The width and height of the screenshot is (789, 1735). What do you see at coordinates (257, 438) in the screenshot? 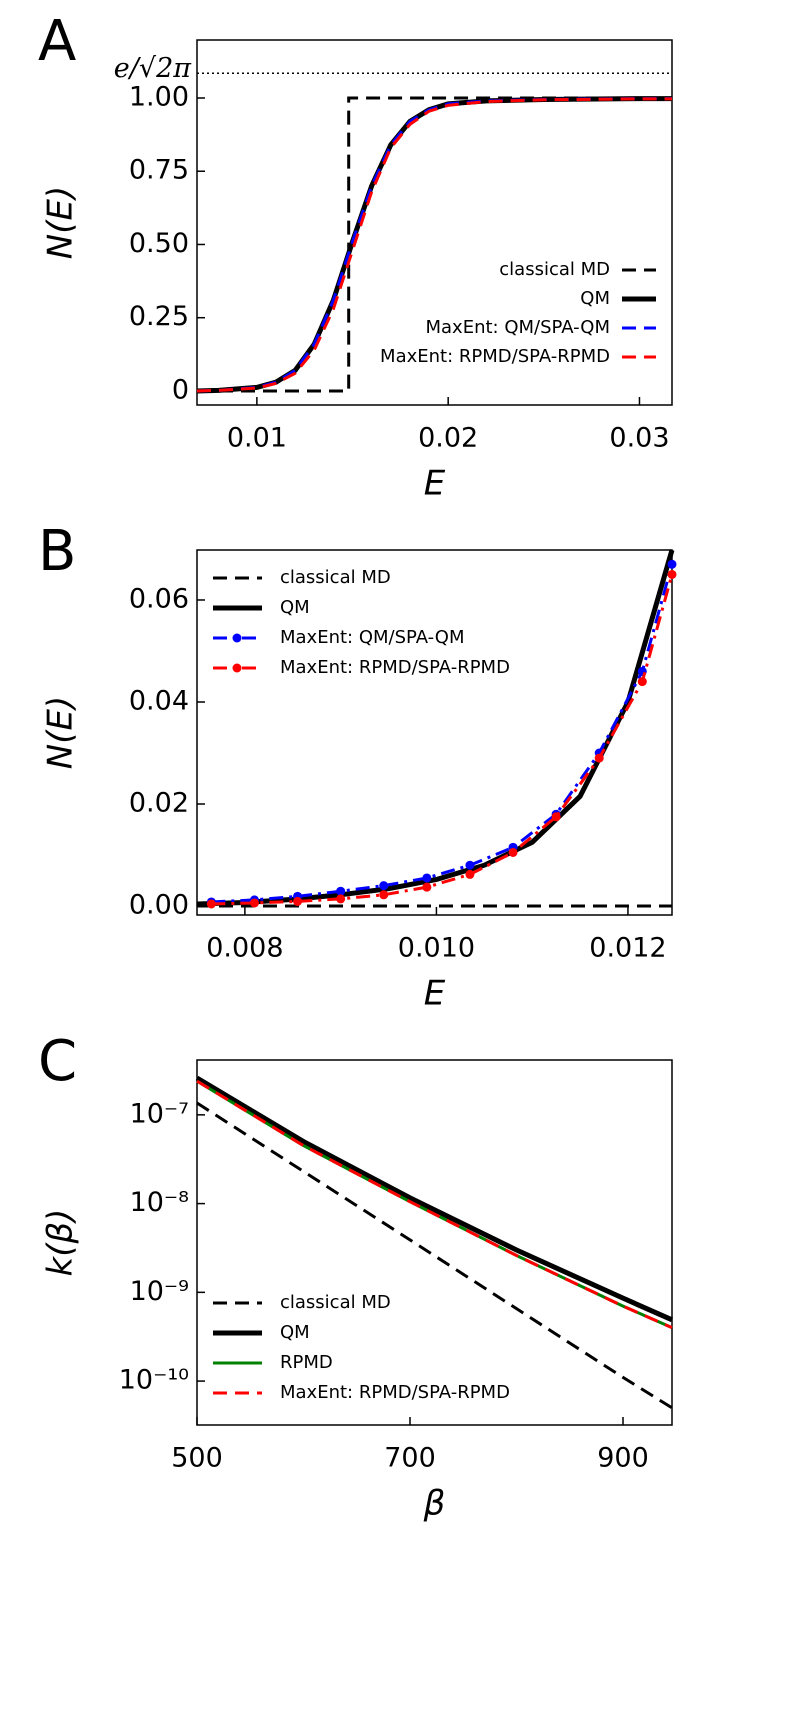
I see `x-tick-label: 0.01` at bounding box center [257, 438].